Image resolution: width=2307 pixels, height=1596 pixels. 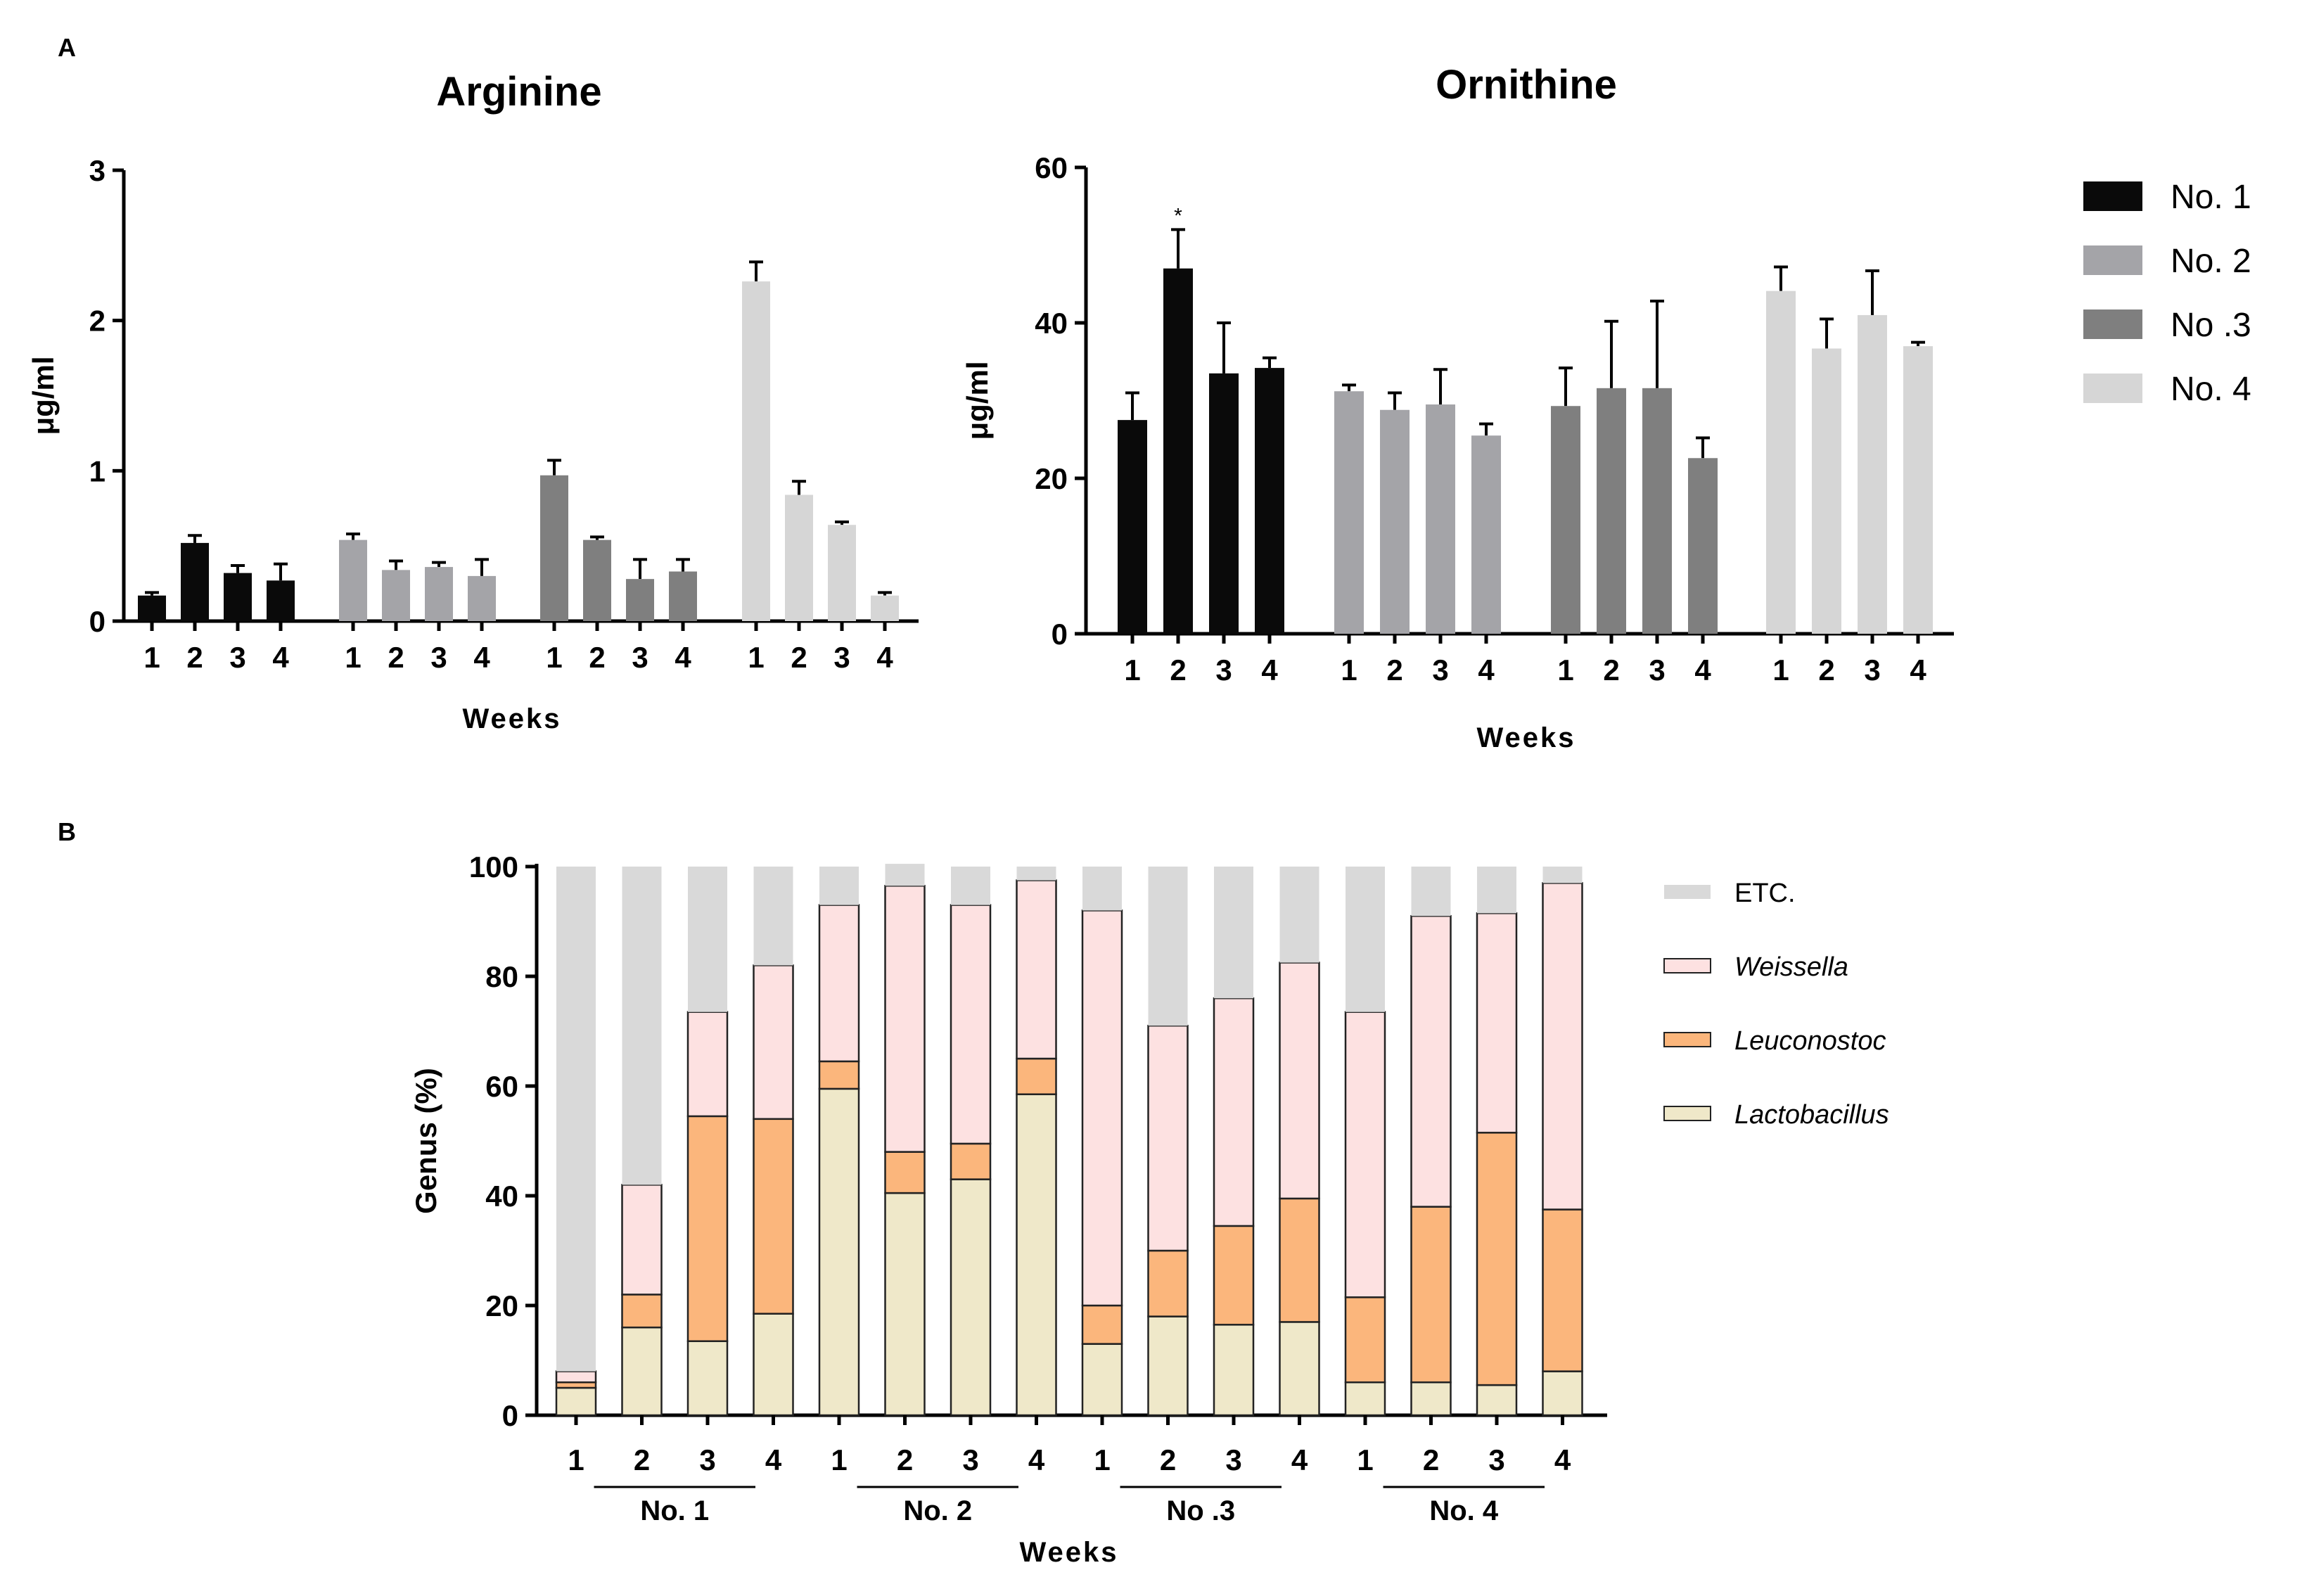 What do you see at coordinates (1060, 634) in the screenshot?
I see `ornithine-y-tick-label: 0` at bounding box center [1060, 634].